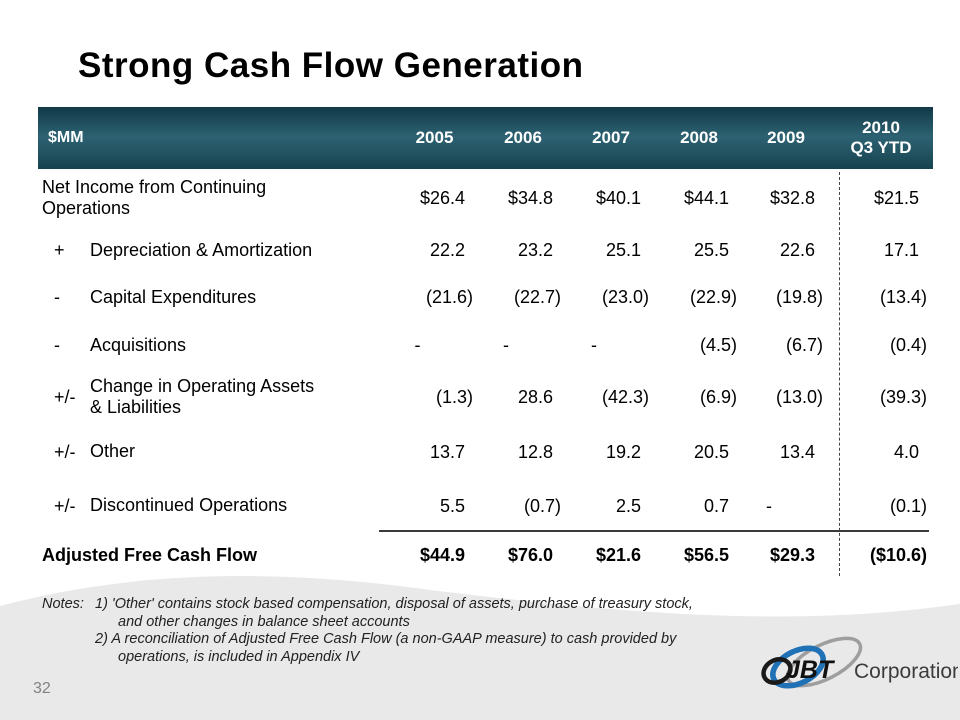  What do you see at coordinates (42, 688) in the screenshot?
I see `page-number: 32` at bounding box center [42, 688].